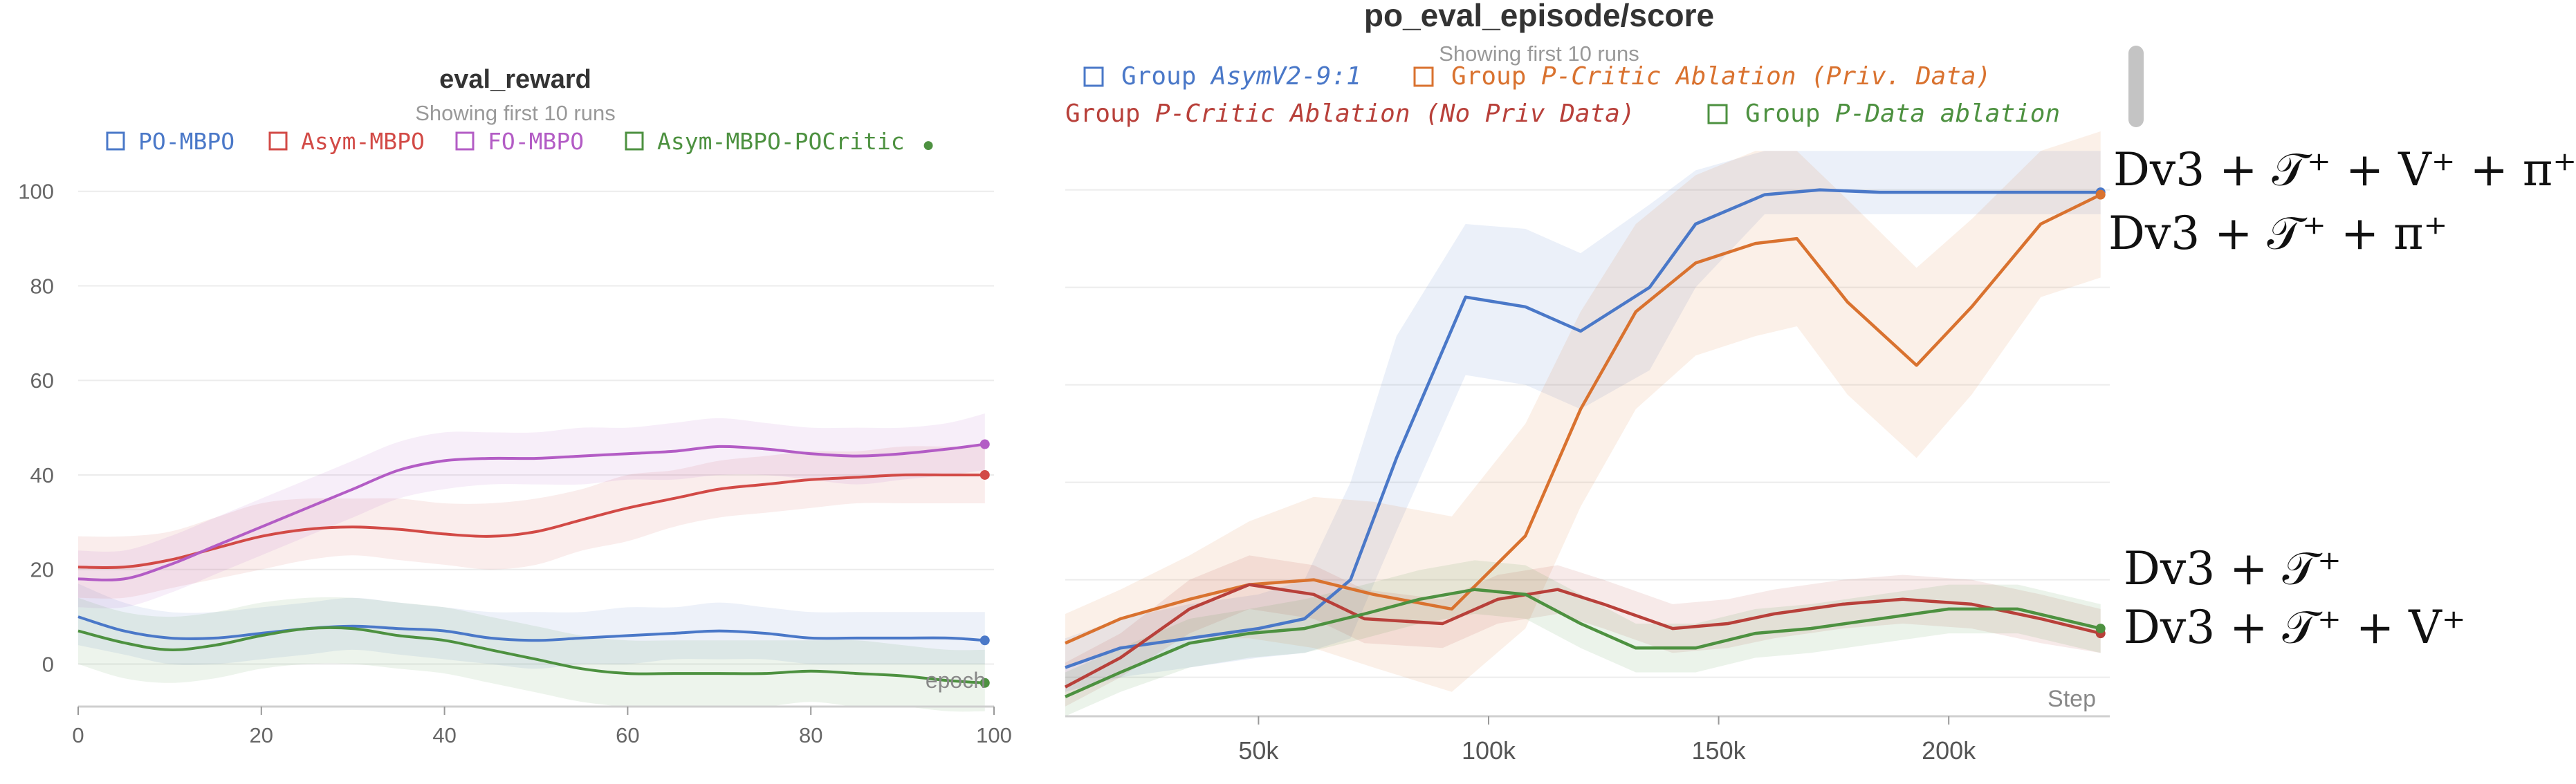  I want to click on left-chart-title: eval_reward, so click(515, 79).